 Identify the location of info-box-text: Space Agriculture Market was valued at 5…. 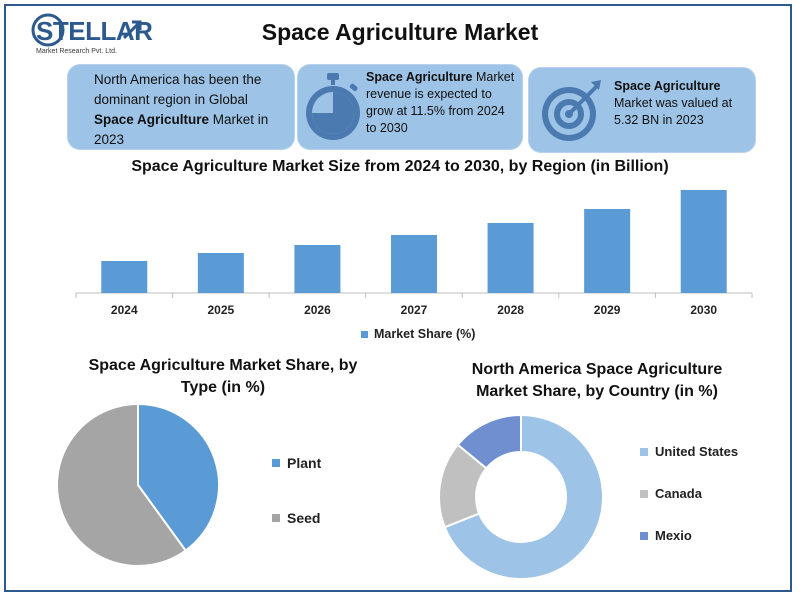
(681, 103).